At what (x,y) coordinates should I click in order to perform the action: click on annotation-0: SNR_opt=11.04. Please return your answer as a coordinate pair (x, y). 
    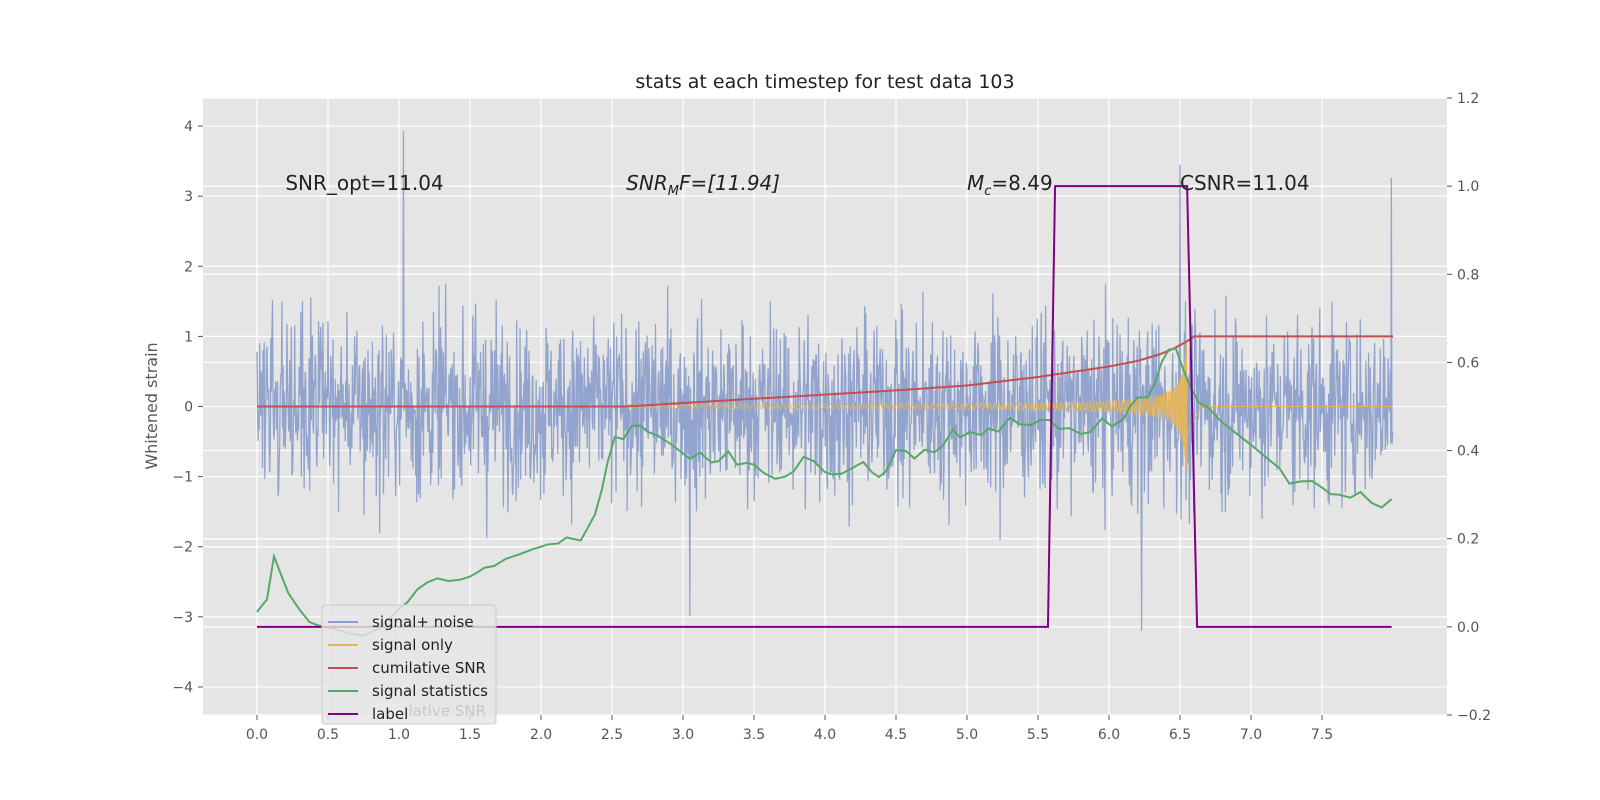
    Looking at the image, I should click on (364, 183).